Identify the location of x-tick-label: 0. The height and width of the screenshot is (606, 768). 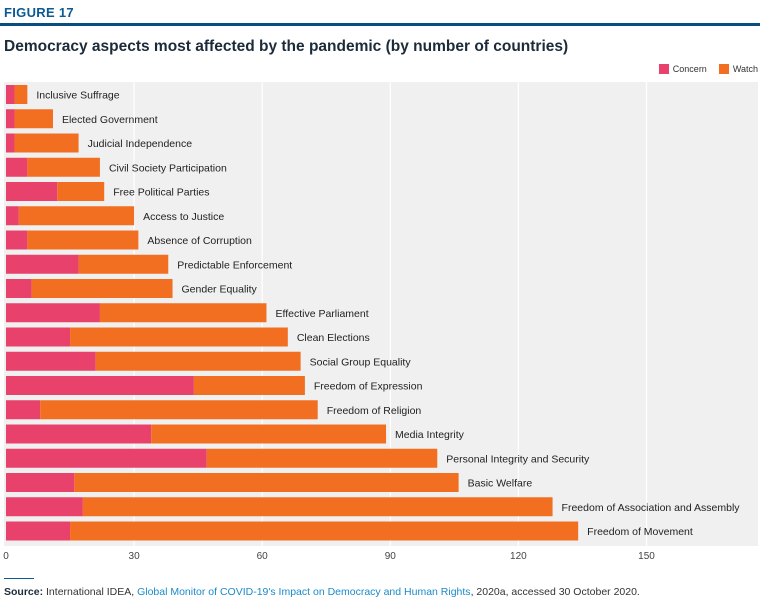
(6, 556).